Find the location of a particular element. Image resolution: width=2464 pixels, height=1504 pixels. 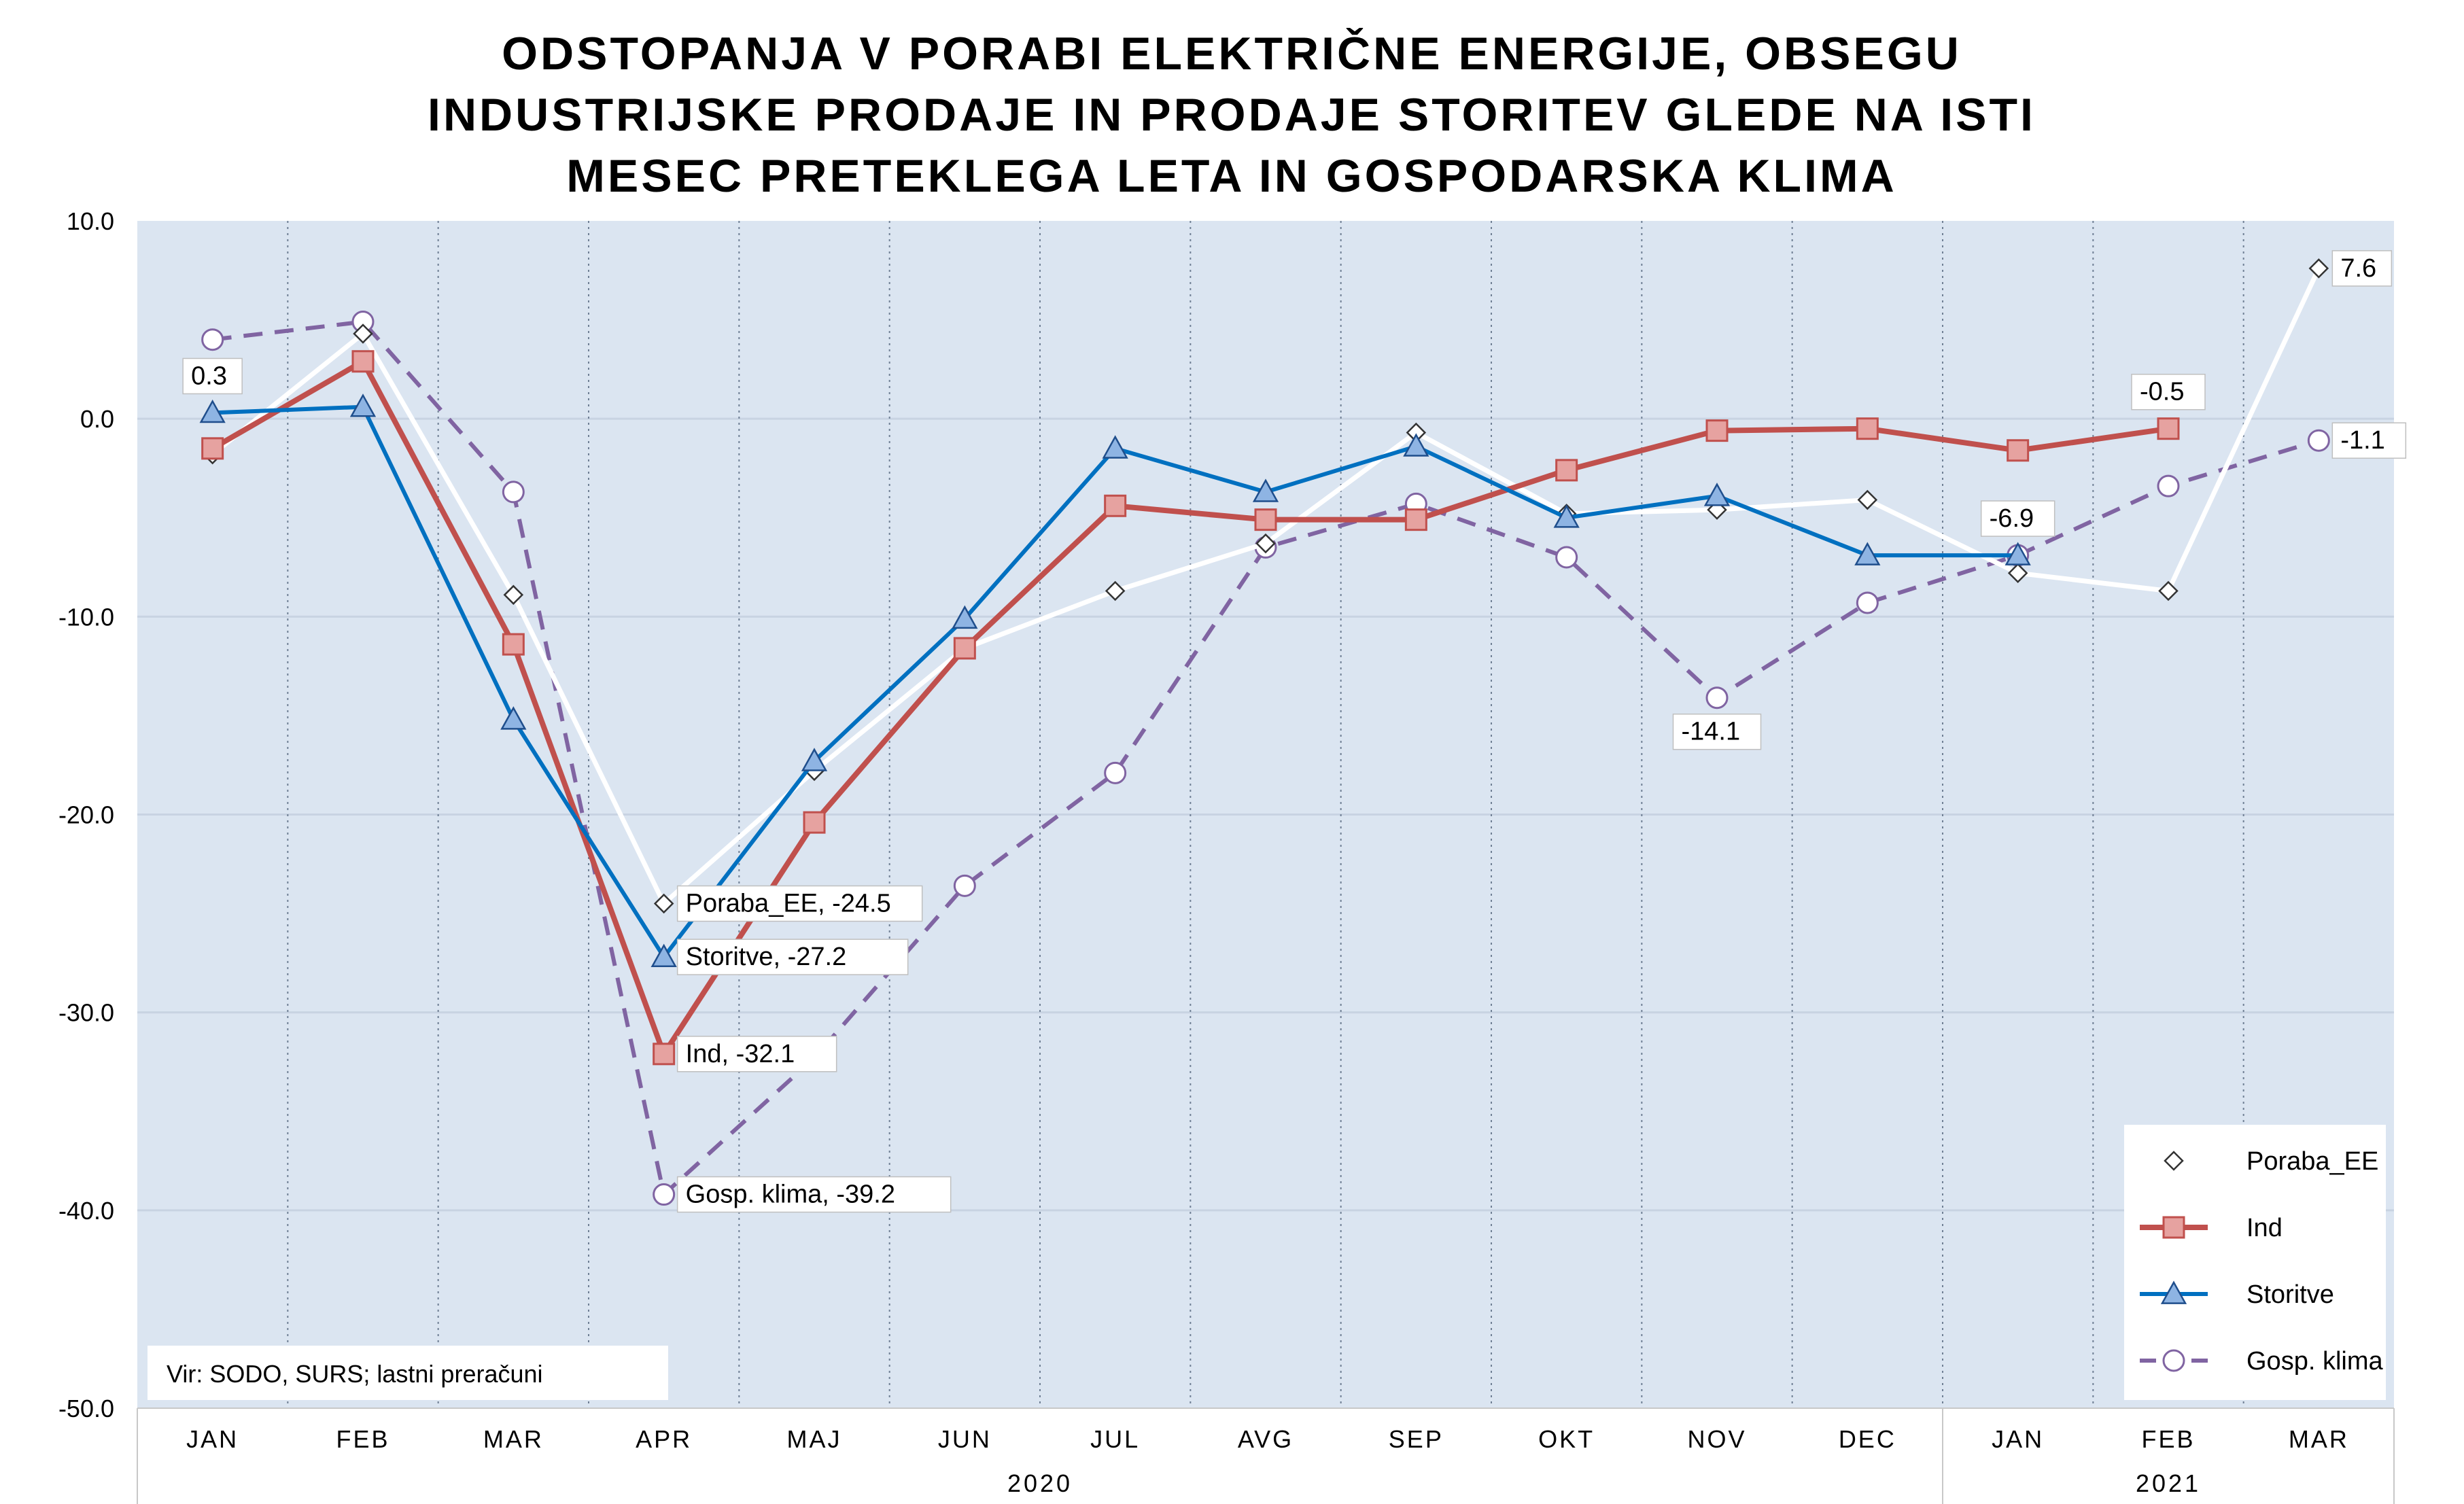

data-label-text: 7.6 is located at coordinates (2358, 268).